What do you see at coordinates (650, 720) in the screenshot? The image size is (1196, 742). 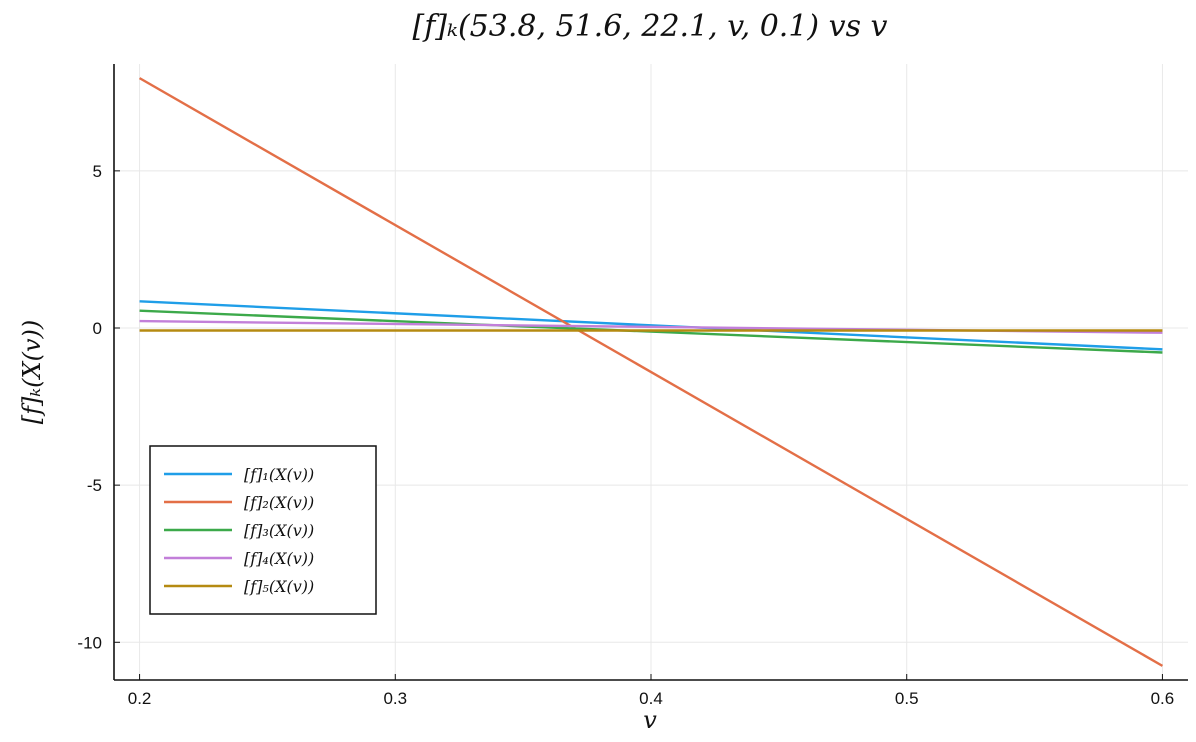 I see `x-axis-label: v` at bounding box center [650, 720].